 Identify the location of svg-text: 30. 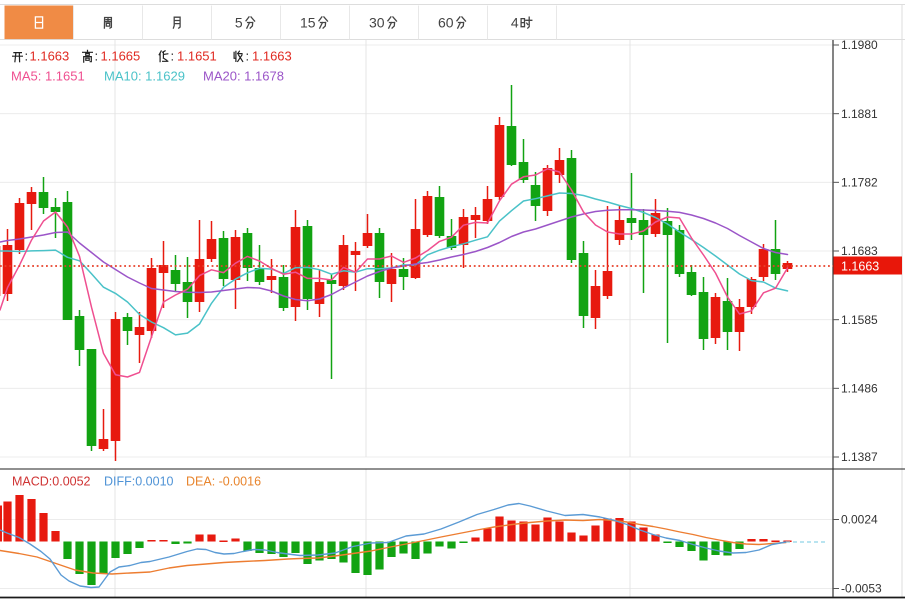
(377, 23).